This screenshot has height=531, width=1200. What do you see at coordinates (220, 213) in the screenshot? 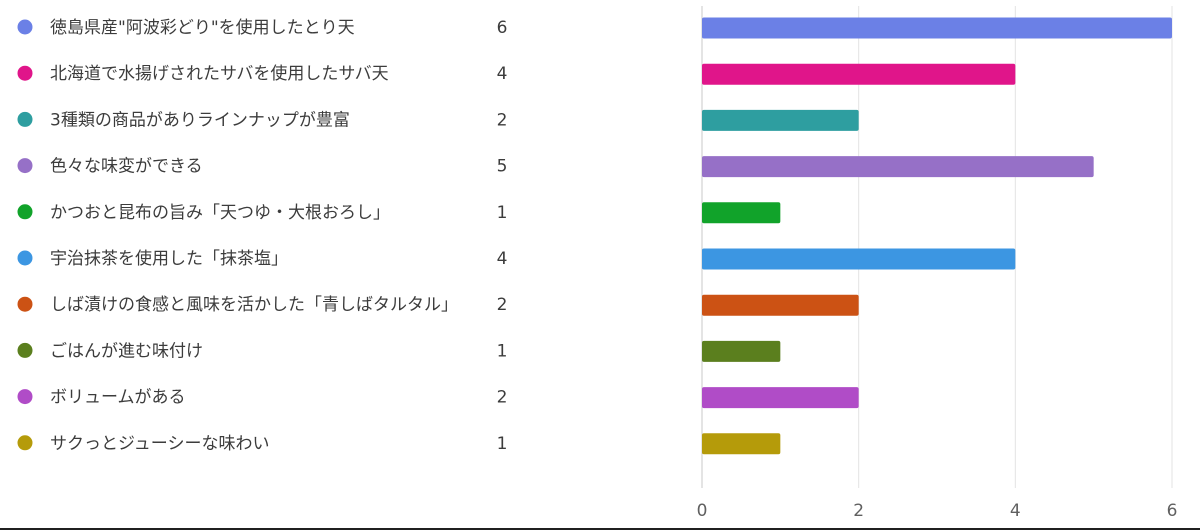
I see `category-label: かつおと昆布の旨み「天つゆ・大根おろし」` at bounding box center [220, 213].